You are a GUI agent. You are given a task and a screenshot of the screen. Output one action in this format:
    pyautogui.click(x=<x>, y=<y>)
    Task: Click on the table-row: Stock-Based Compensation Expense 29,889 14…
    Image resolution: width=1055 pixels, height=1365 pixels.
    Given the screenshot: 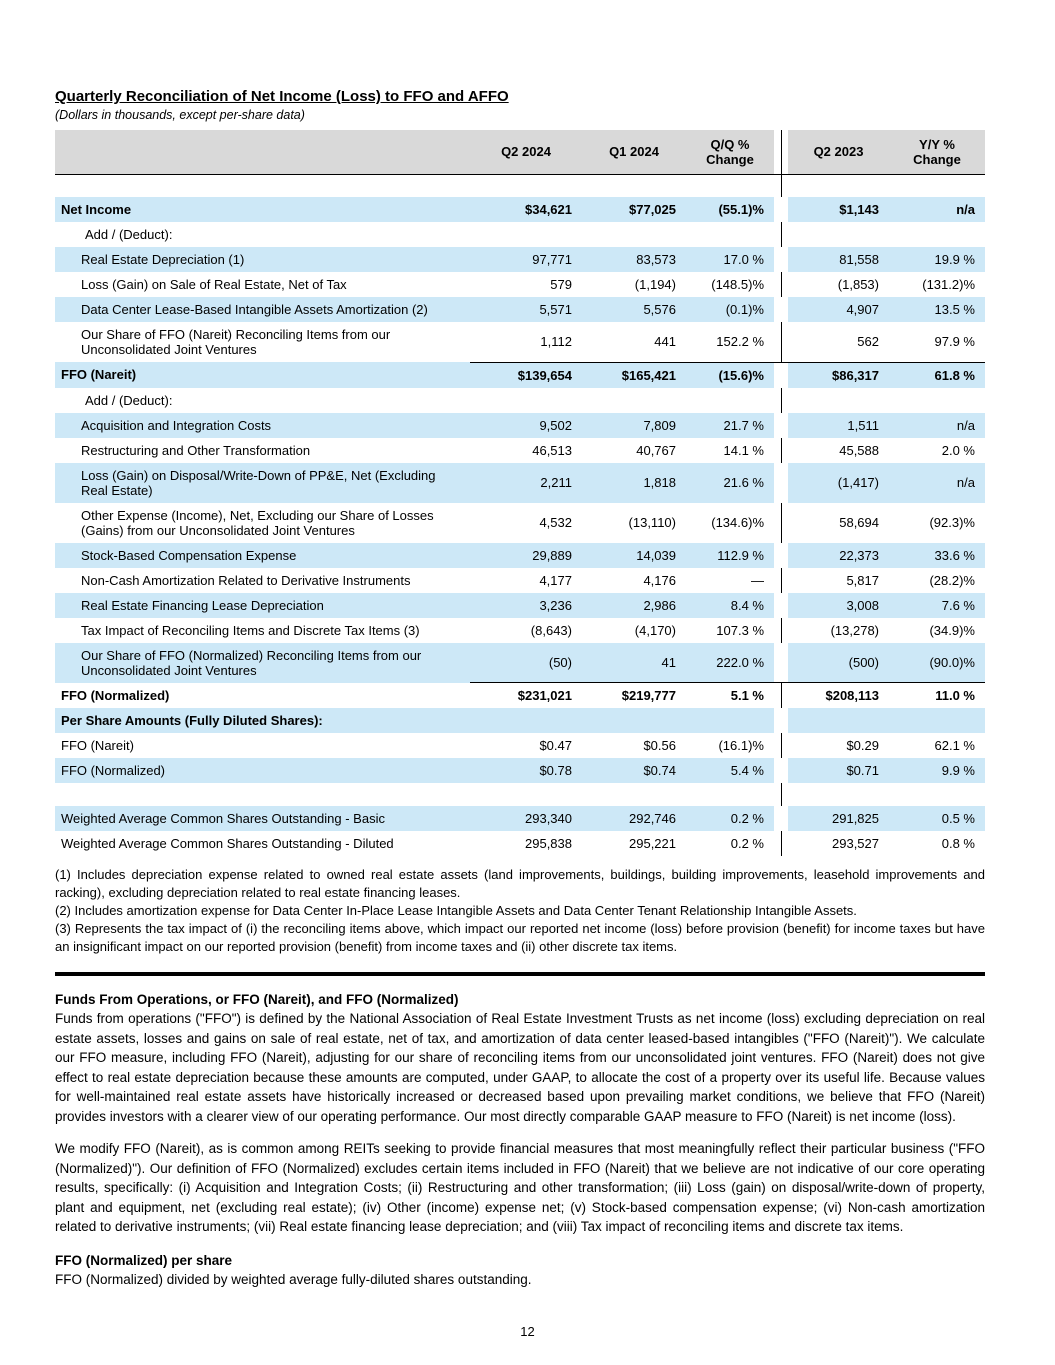 What is the action you would take?
    pyautogui.click(x=520, y=555)
    